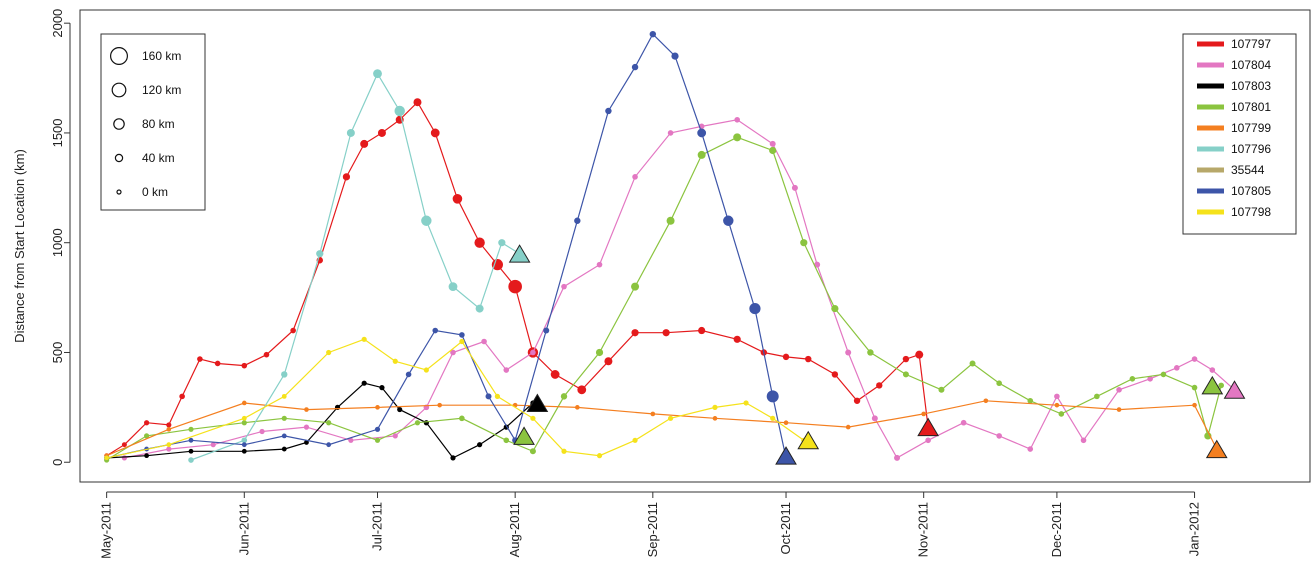 Image resolution: width=1314 pixels, height=569 pixels. Describe the element at coordinates (158, 158) in the screenshot. I see `size-legend-label: 40 km` at that location.